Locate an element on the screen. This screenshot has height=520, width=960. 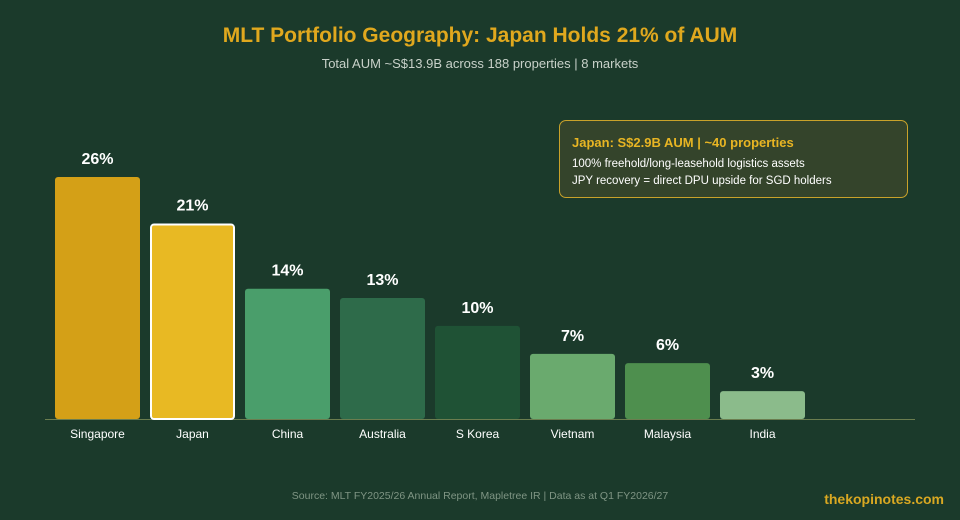
value-label-japan: 21% is located at coordinates (192, 206).